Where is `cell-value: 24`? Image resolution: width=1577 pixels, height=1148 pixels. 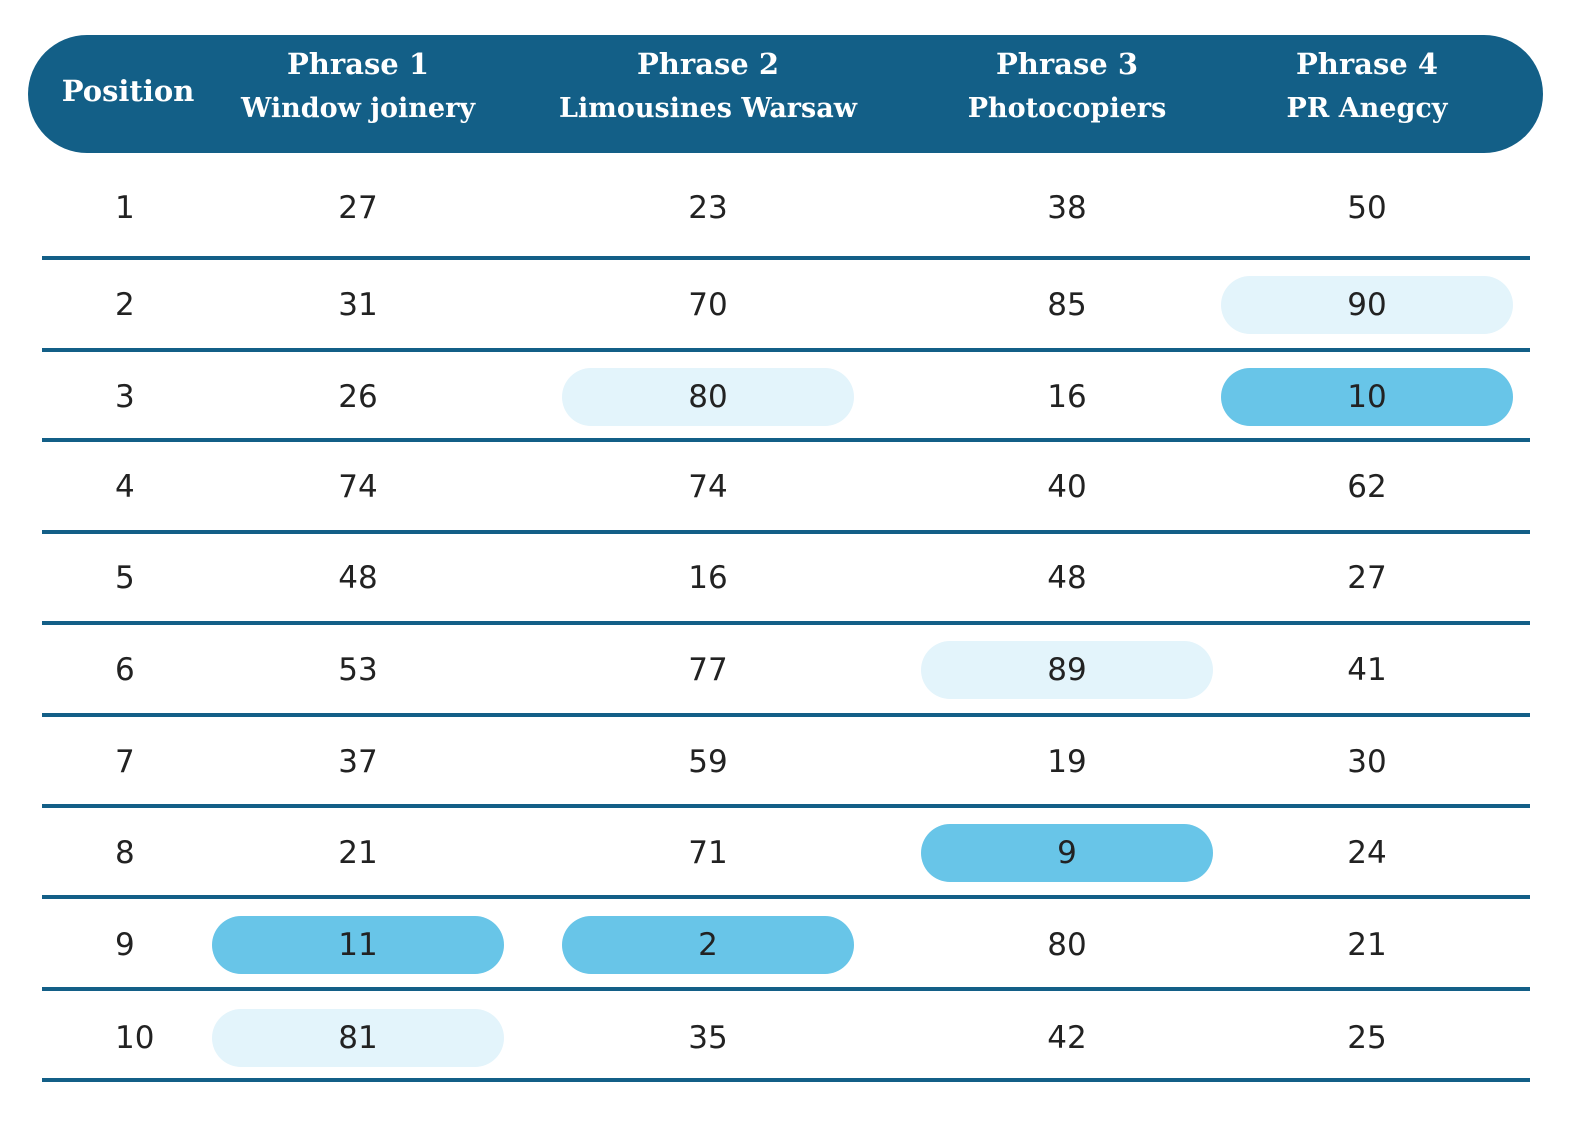
cell-value: 24 is located at coordinates (1367, 853).